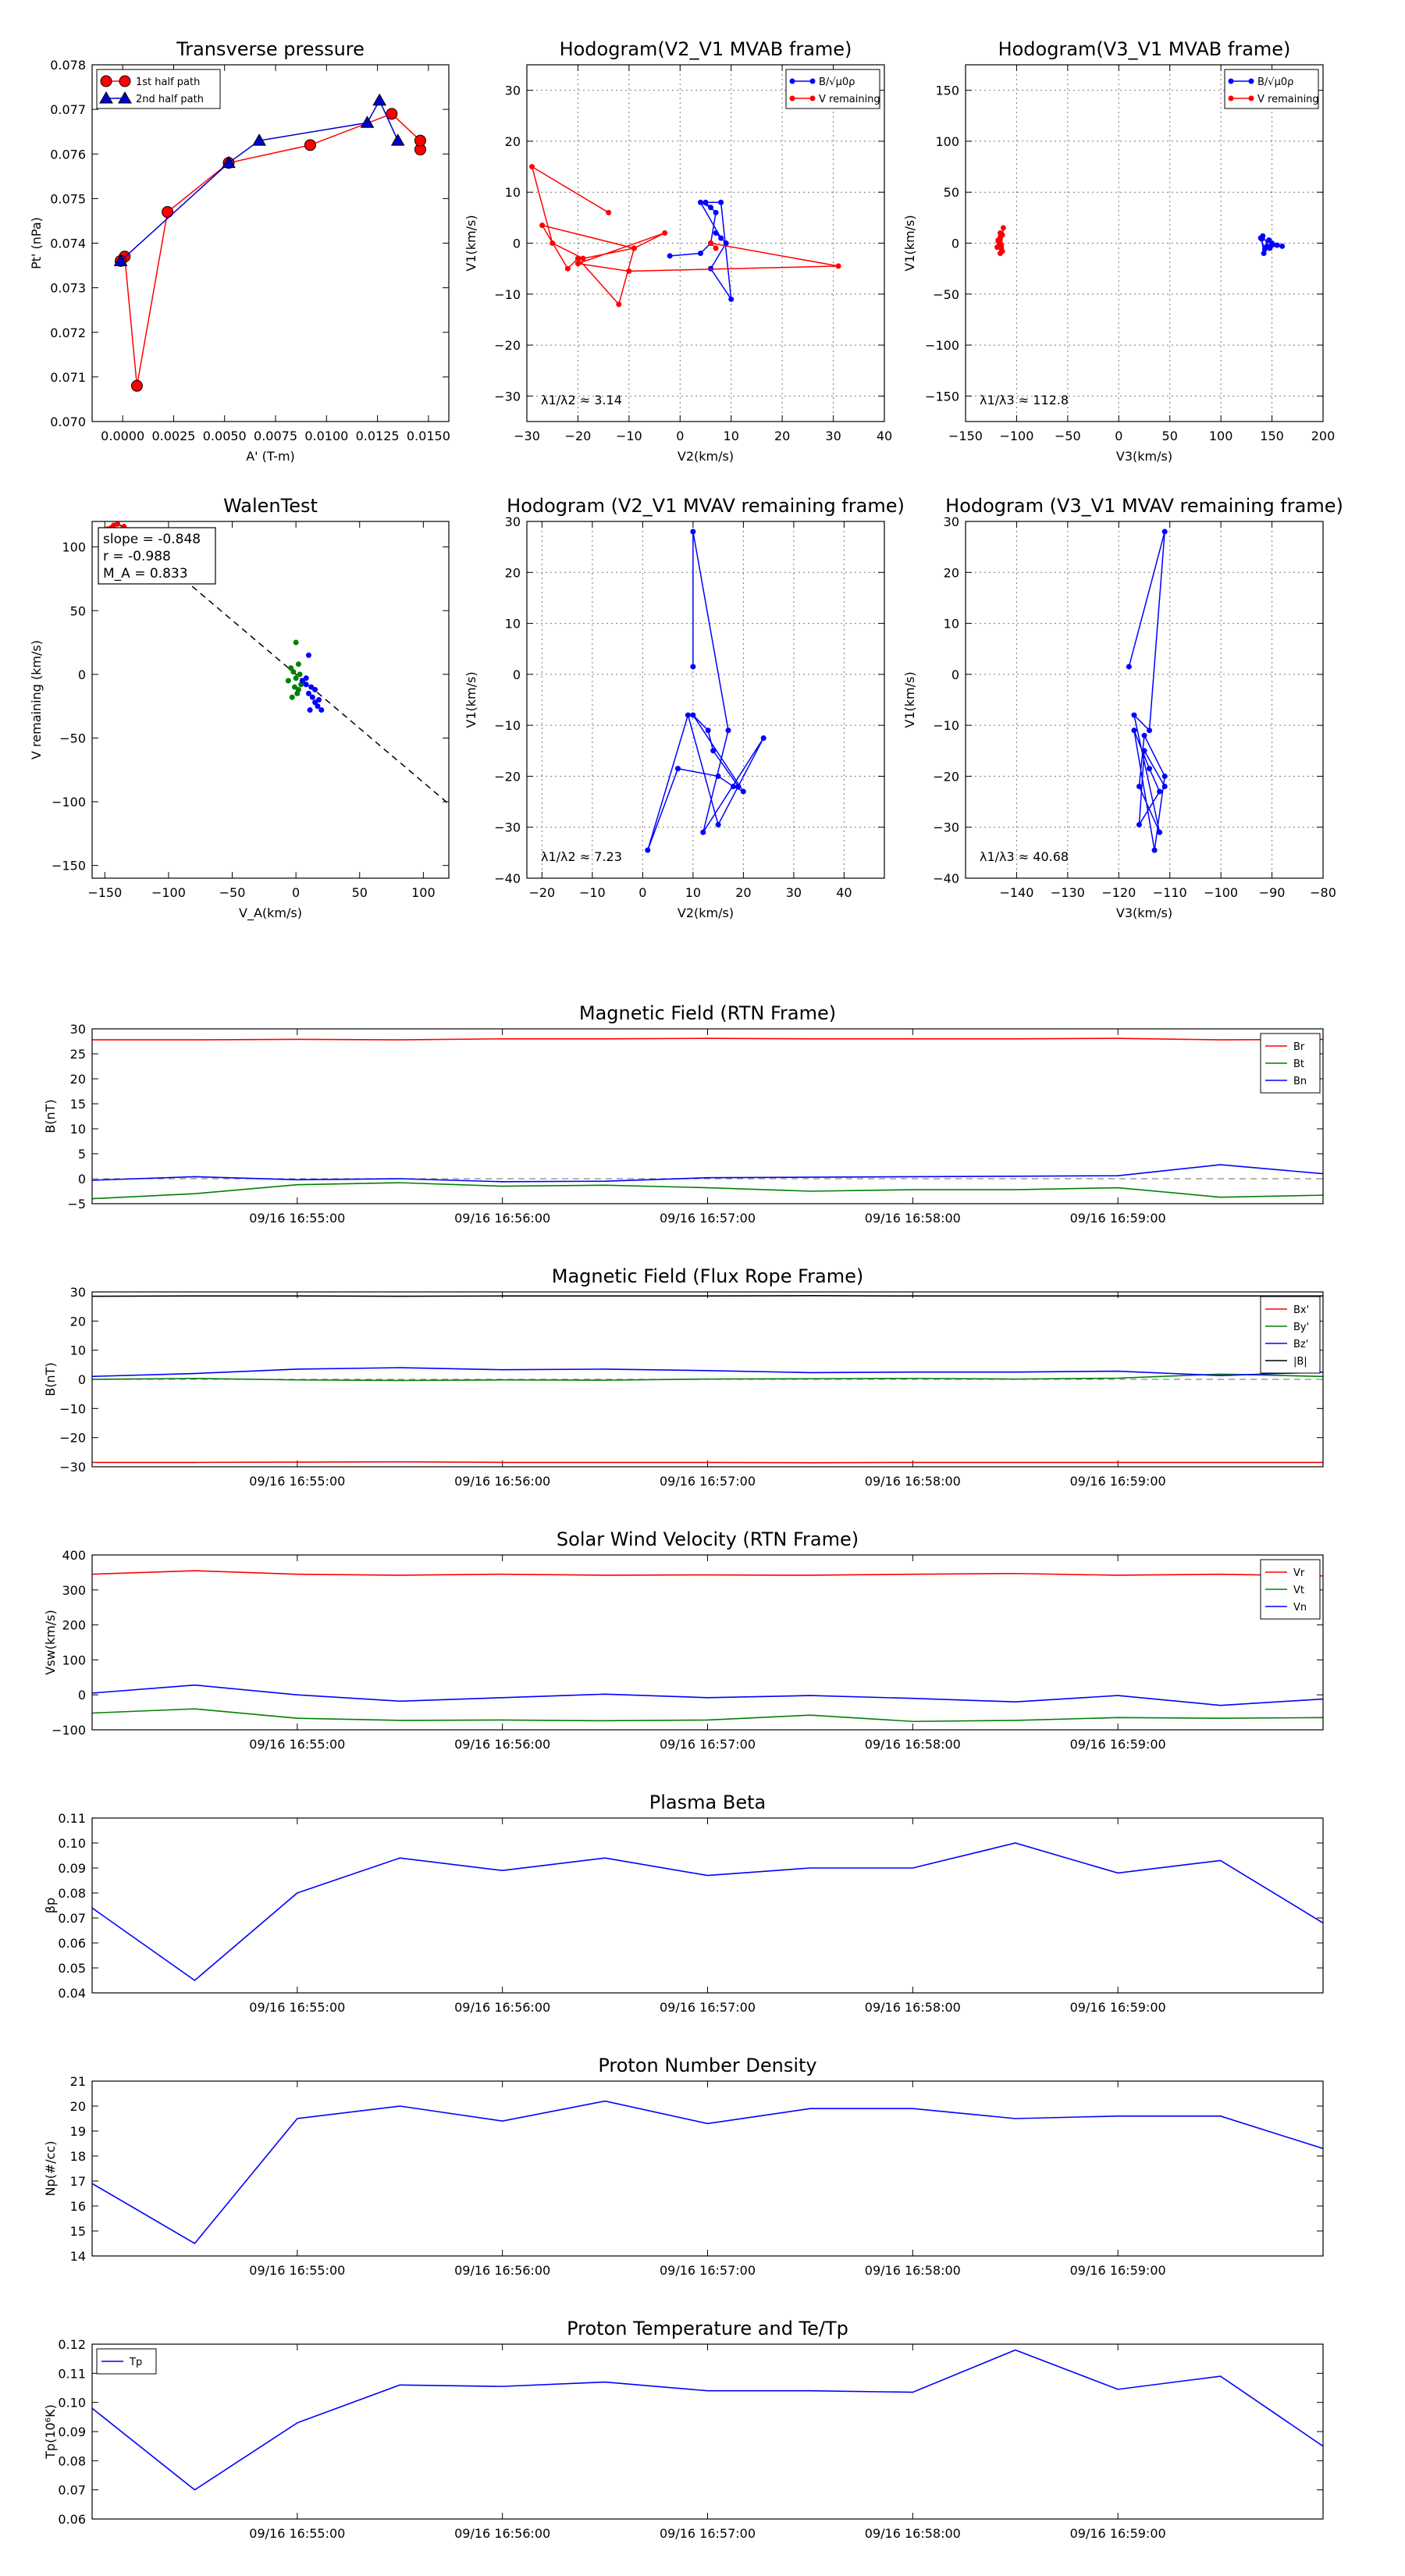  What do you see at coordinates (270, 49) in the screenshot?
I see `chart-title: Transverse pressure` at bounding box center [270, 49].